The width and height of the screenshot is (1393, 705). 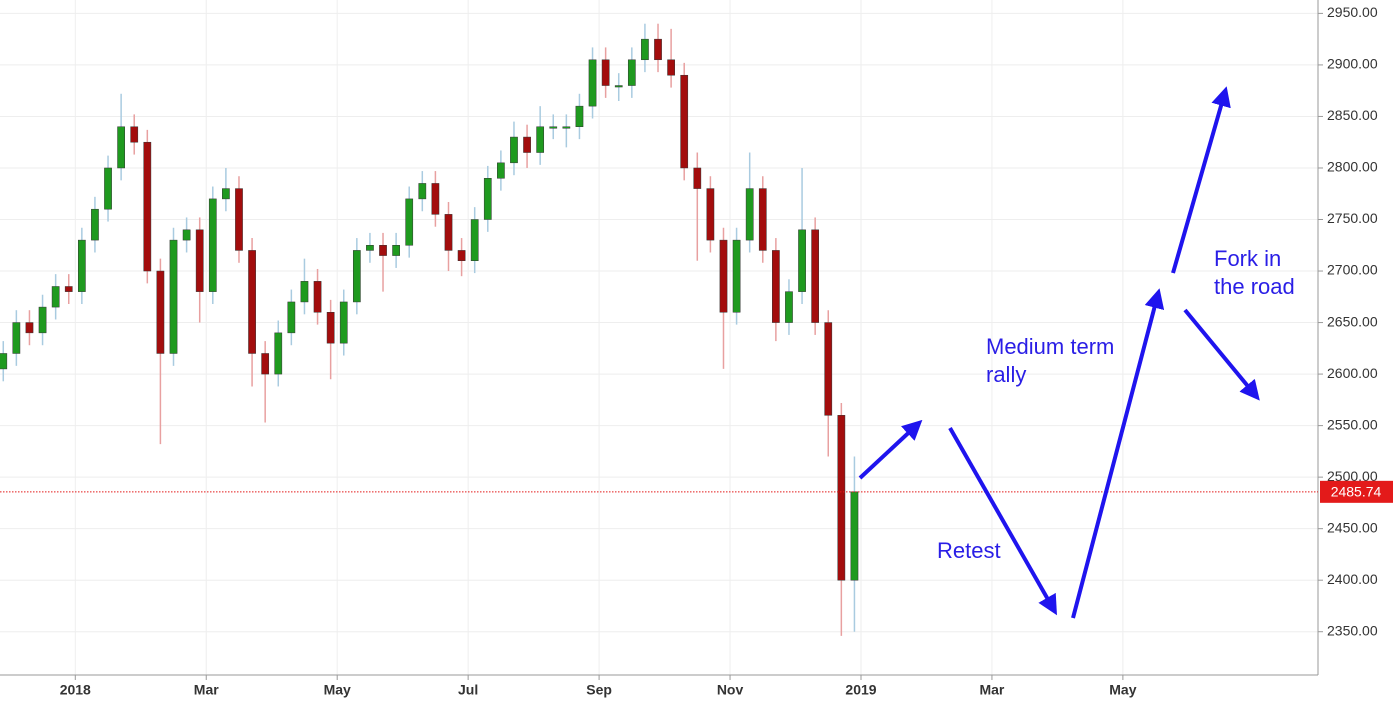 I want to click on annotation: Retest, so click(x=969, y=550).